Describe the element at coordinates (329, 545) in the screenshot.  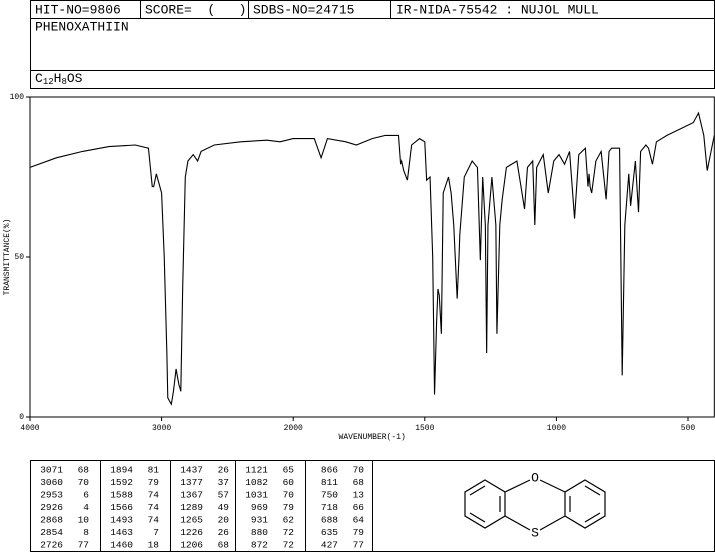
I see `peak-wavenumber: 427` at that location.